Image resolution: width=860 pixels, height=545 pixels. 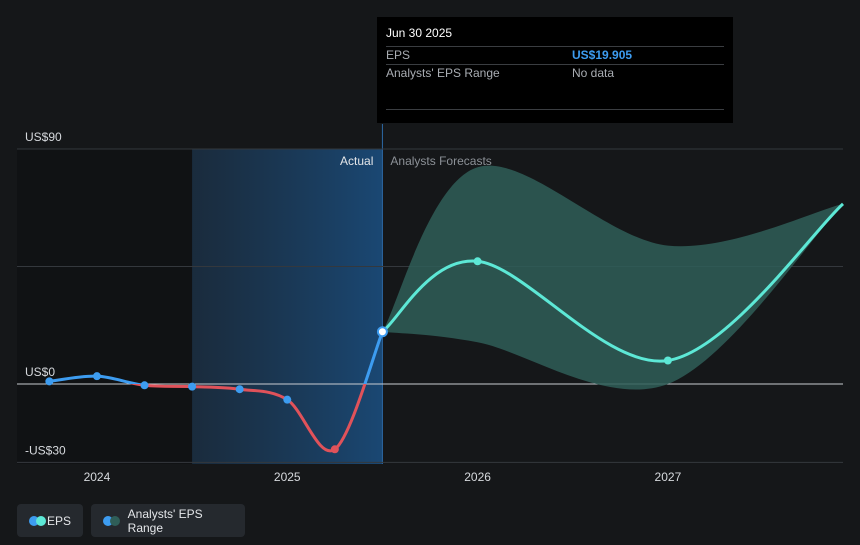 I want to click on tooltip-eps-label: EPS, so click(x=398, y=55).